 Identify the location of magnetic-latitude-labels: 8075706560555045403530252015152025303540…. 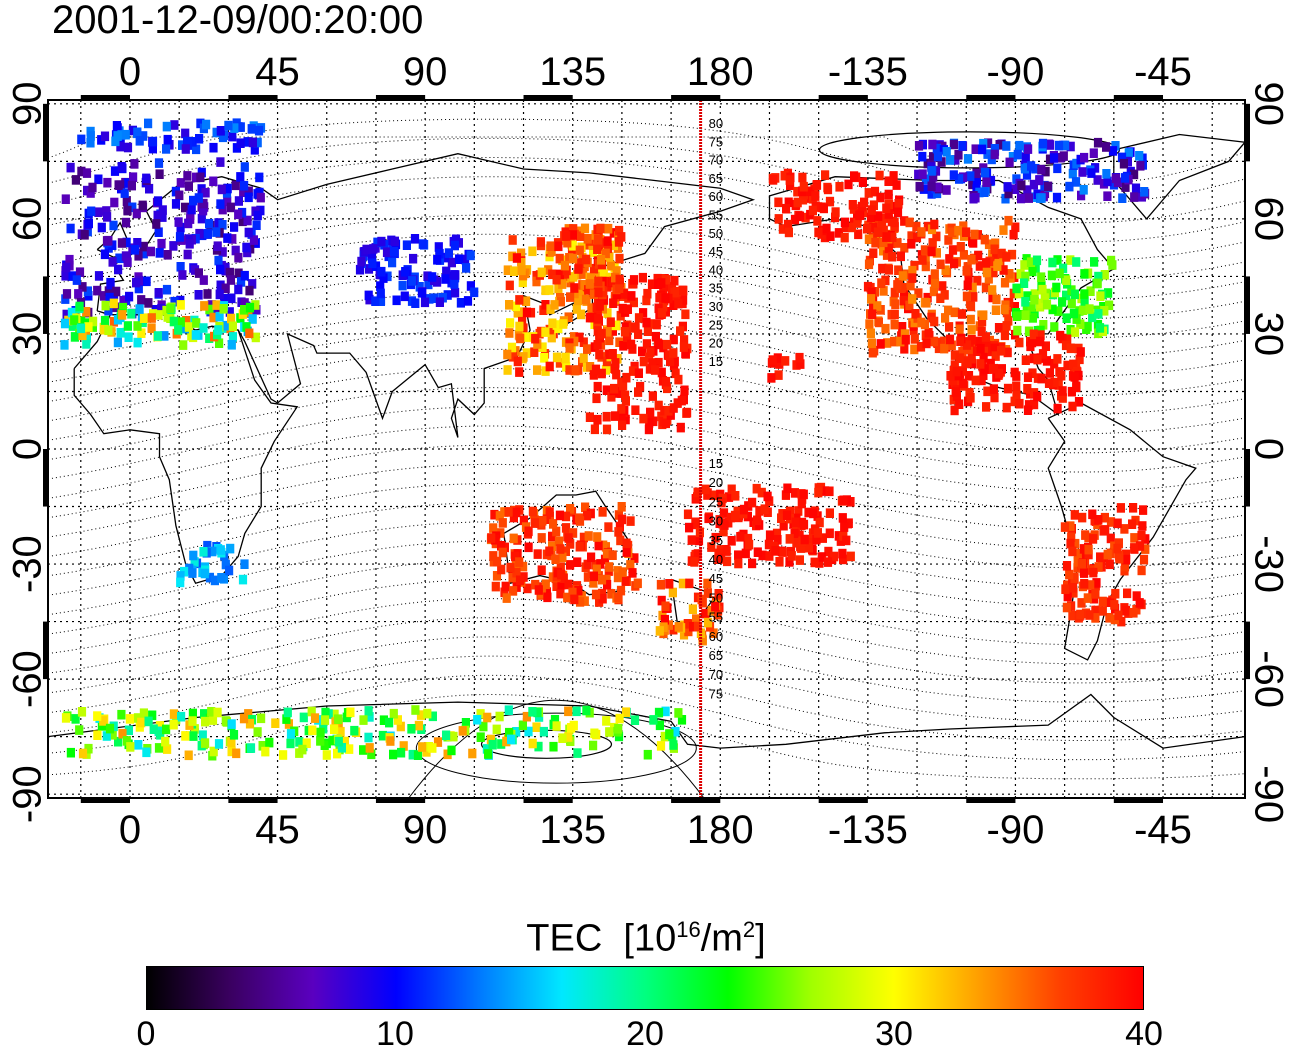
(716, 408).